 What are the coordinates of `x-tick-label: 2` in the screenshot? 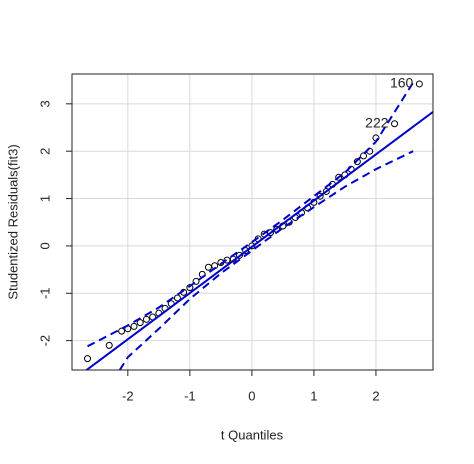 It's located at (375, 395).